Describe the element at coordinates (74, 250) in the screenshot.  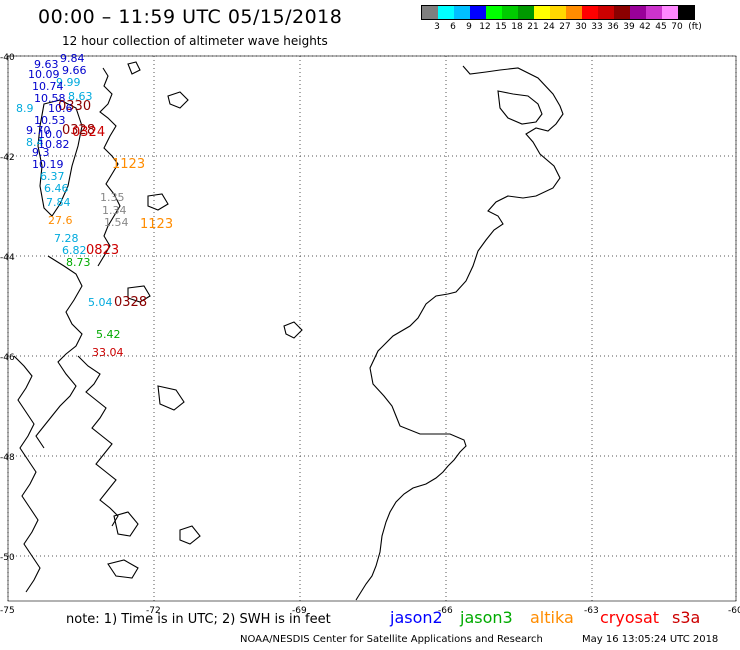
I see `swh-observation: 6.82` at that location.